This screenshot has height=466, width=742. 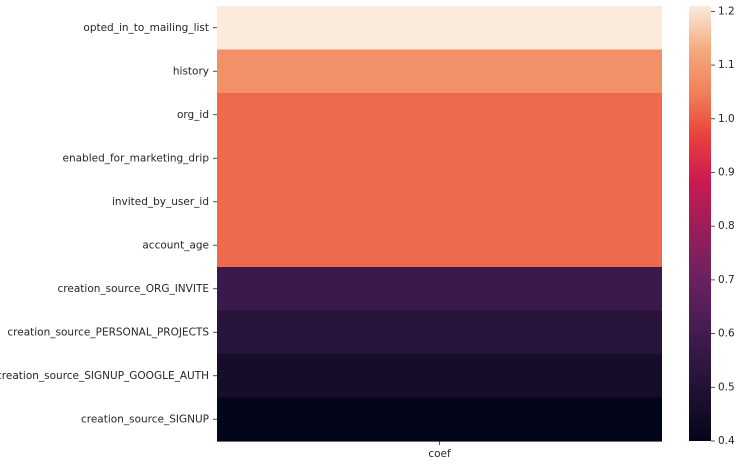 I want to click on colorbar: 0.4 0.5 0.6 0.7 0.8 0.9 1.0 1.1 1.2, so click(x=712, y=226).